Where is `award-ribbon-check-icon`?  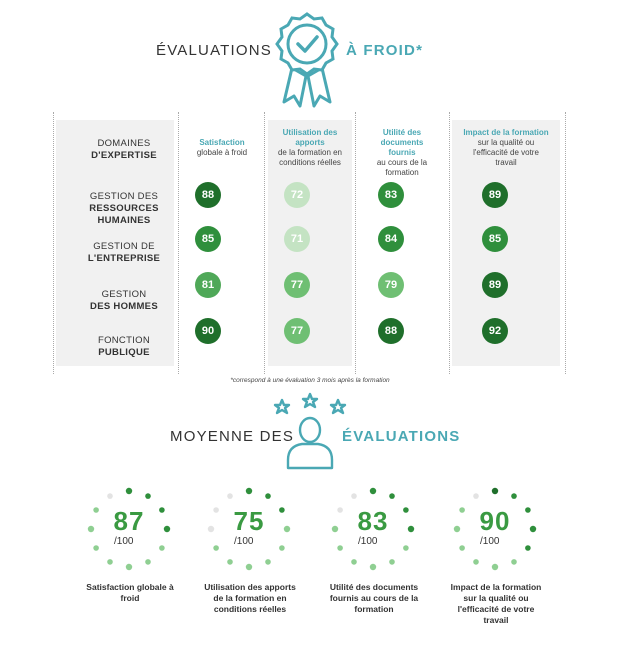 award-ribbon-check-icon is located at coordinates (307, 60).